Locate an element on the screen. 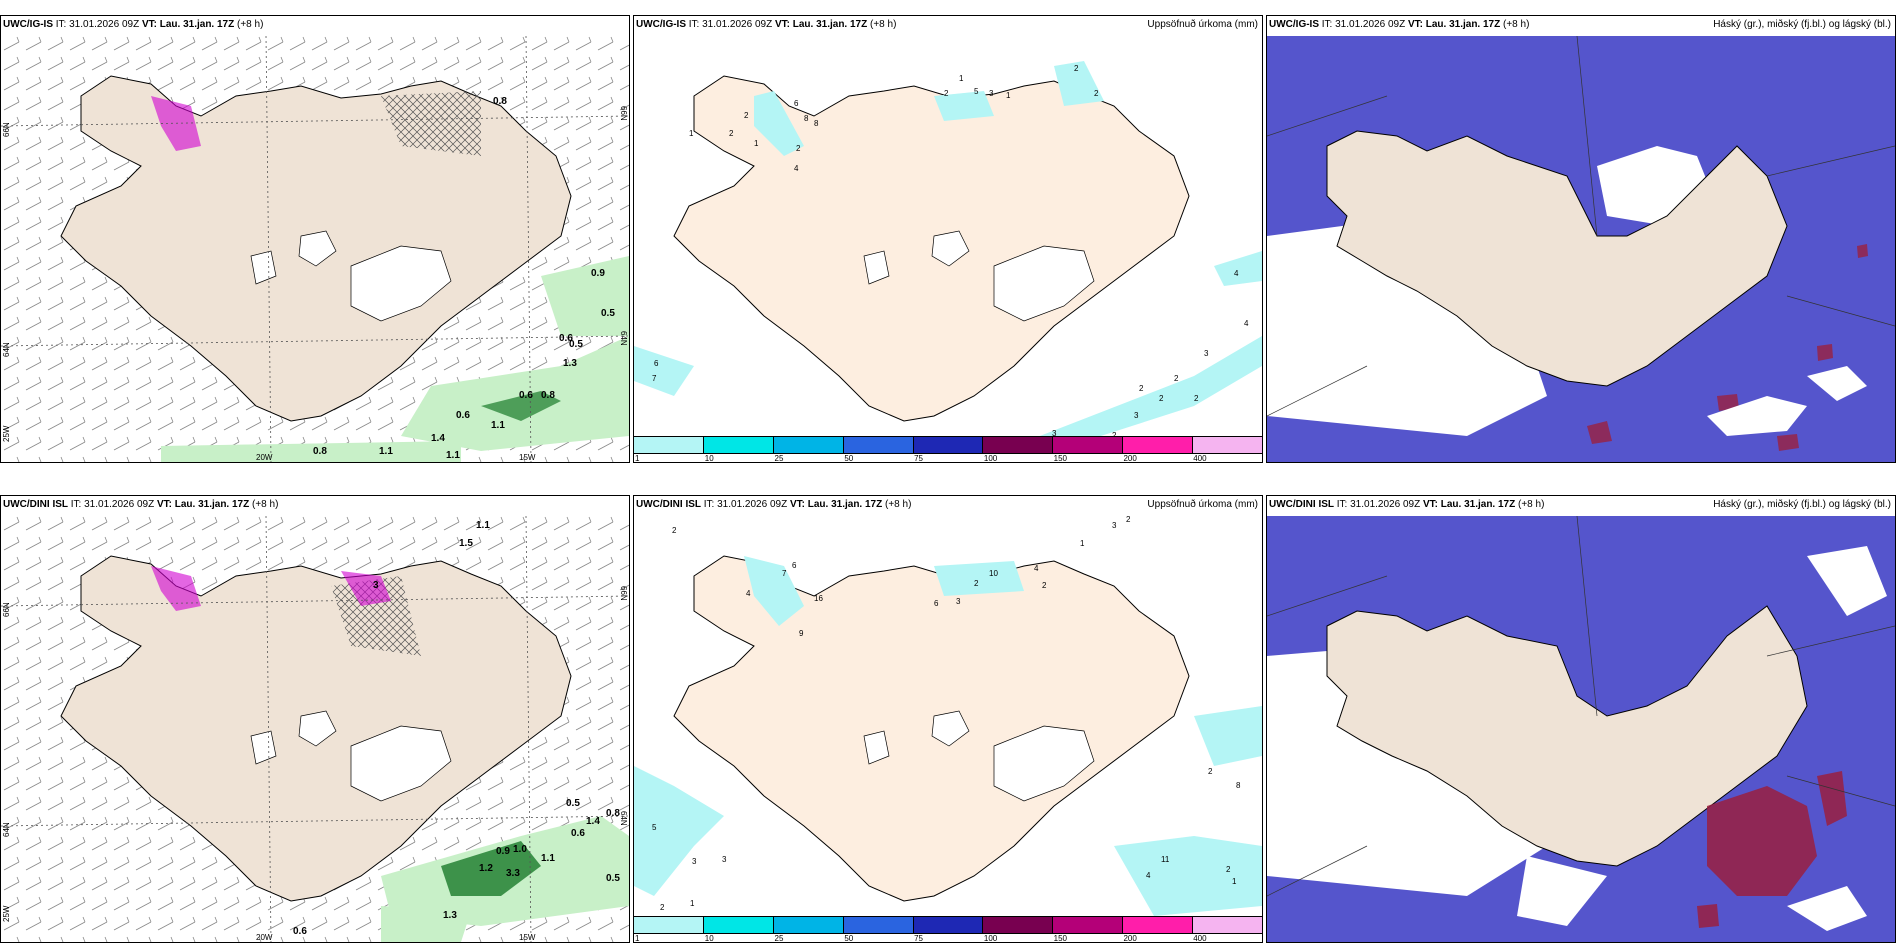  colorbar-label: 50 is located at coordinates (849, 938).